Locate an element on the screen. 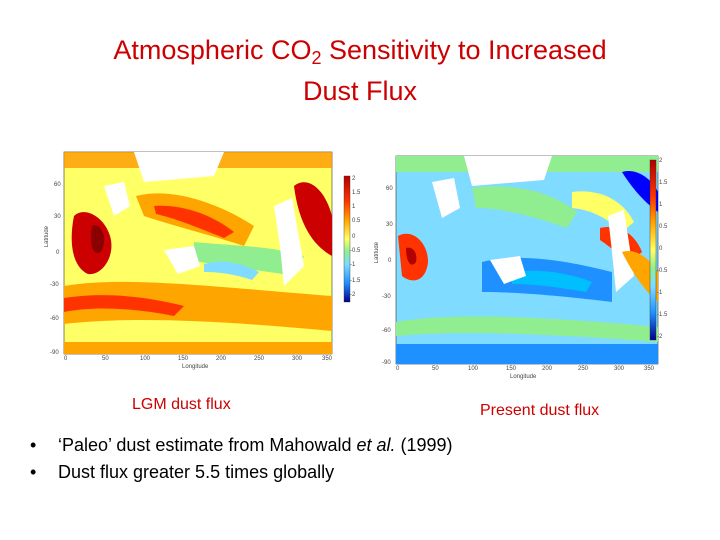 This screenshot has width=720, height=540. lgm-y-tick: -90 is located at coordinates (54, 353).